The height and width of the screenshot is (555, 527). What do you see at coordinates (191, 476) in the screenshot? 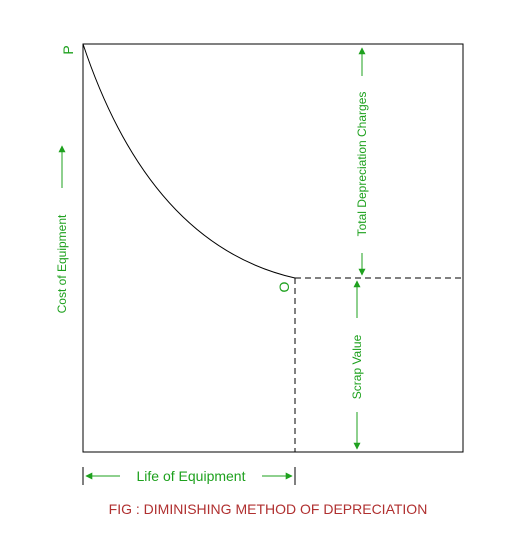
I see `x-axis-label: Life of Equipment` at bounding box center [191, 476].